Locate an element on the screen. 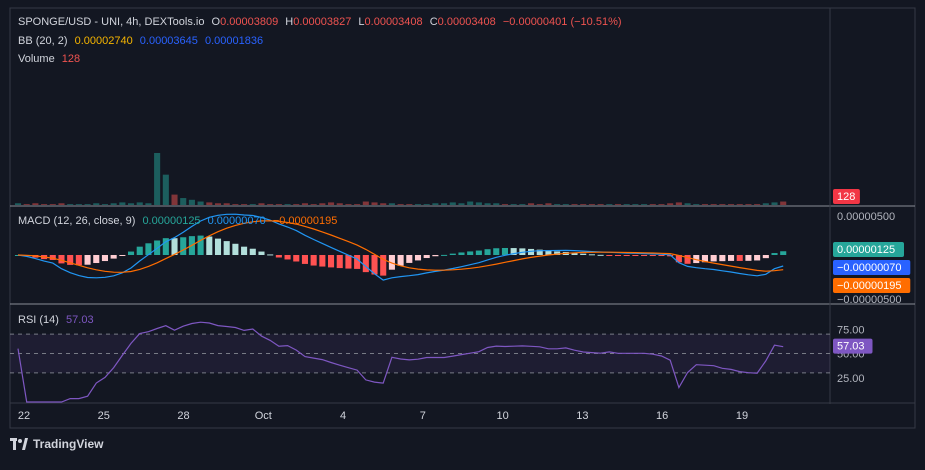  bb-lower-value: 0.00001836 is located at coordinates (234, 41).